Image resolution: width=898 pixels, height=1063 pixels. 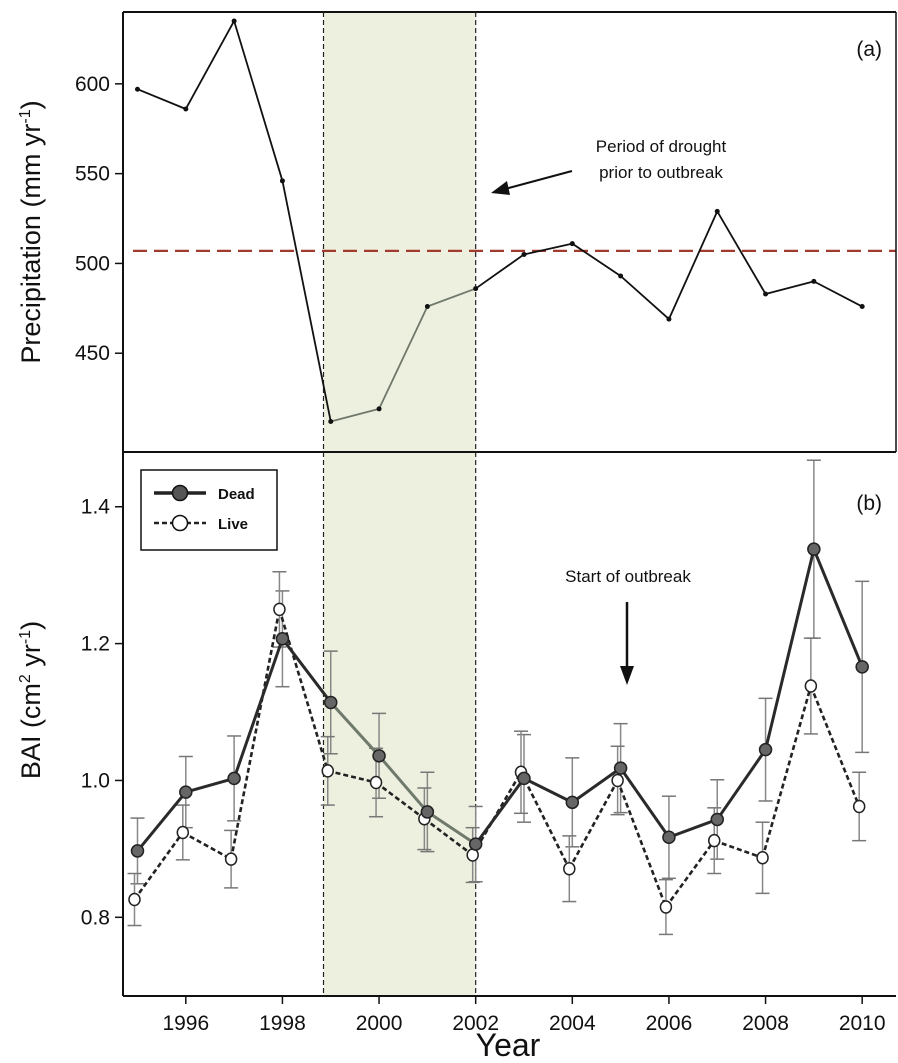 I want to click on outbreak-arrowhead, so click(x=627, y=675).